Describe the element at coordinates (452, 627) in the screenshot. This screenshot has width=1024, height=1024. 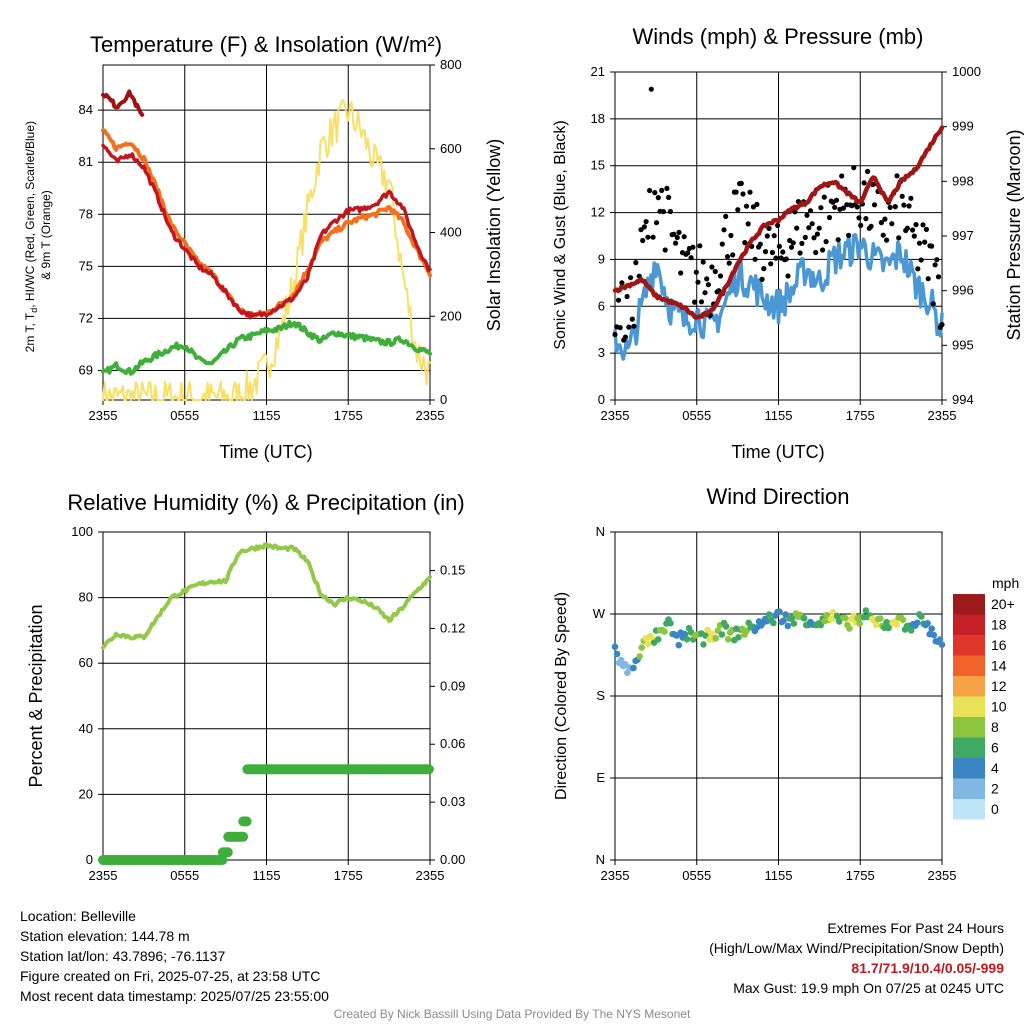
I see `y2-tick-label: 0.12` at that location.